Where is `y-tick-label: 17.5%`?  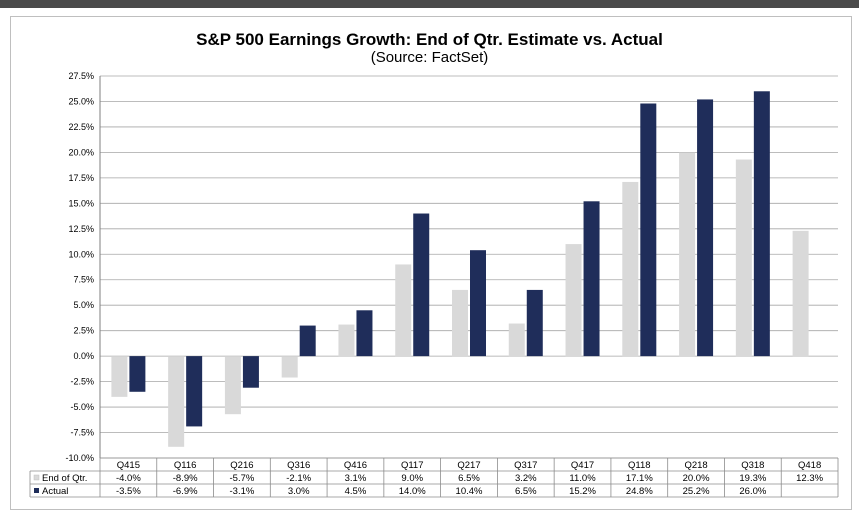
y-tick-label: 17.5% is located at coordinates (81, 178).